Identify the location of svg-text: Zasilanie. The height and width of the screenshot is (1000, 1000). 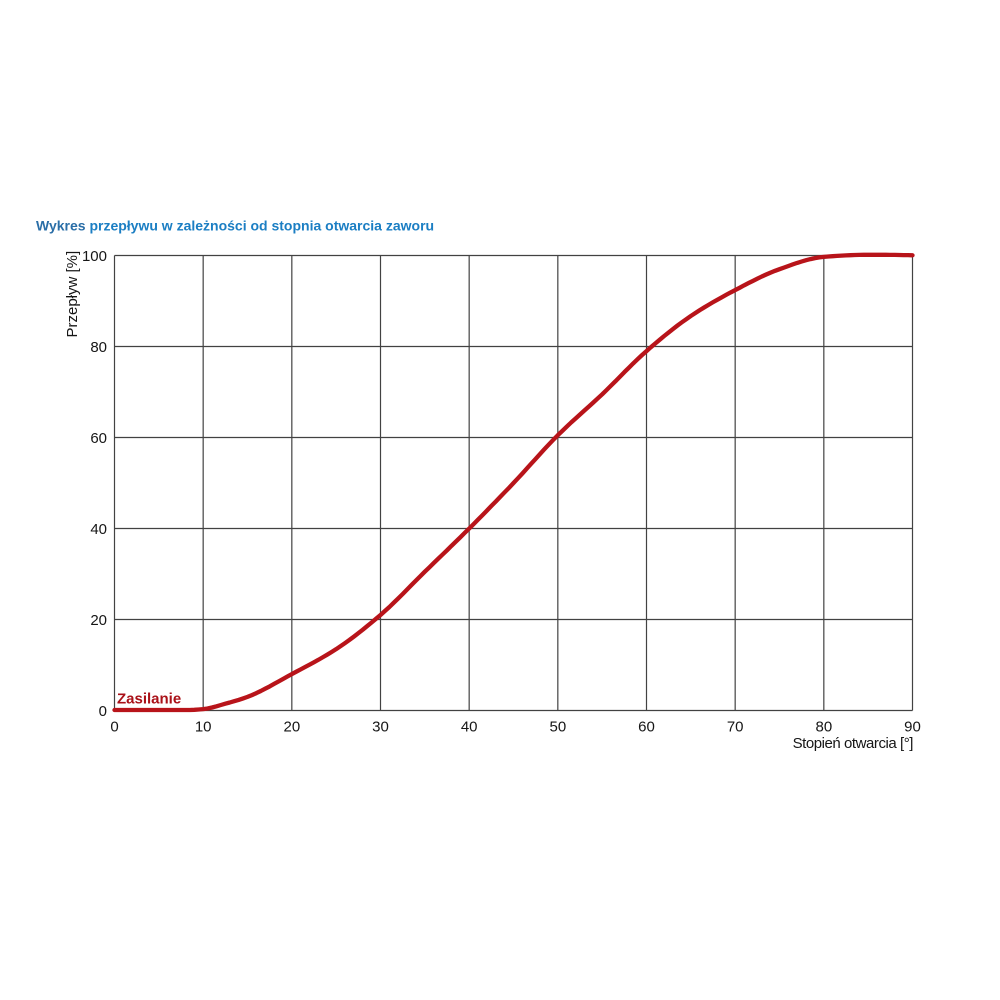
(149, 699).